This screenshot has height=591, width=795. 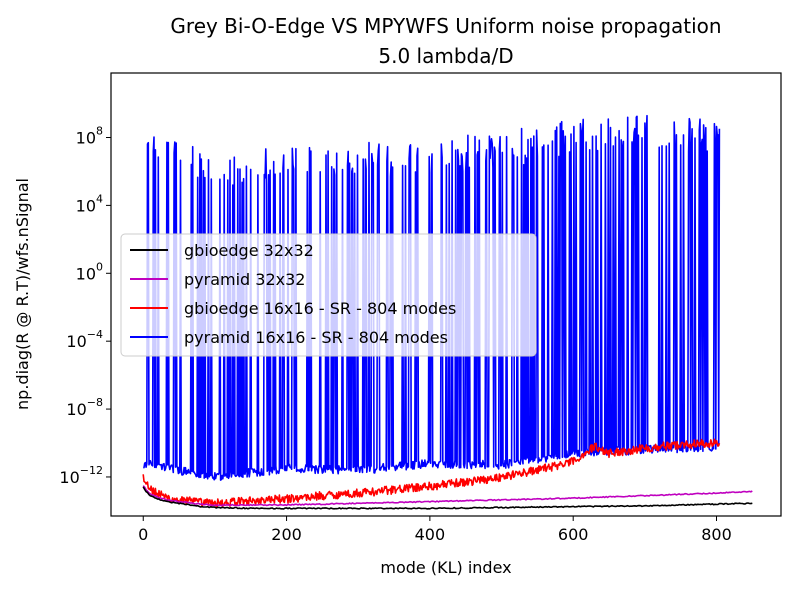 I want to click on legend-box, so click(x=328, y=295).